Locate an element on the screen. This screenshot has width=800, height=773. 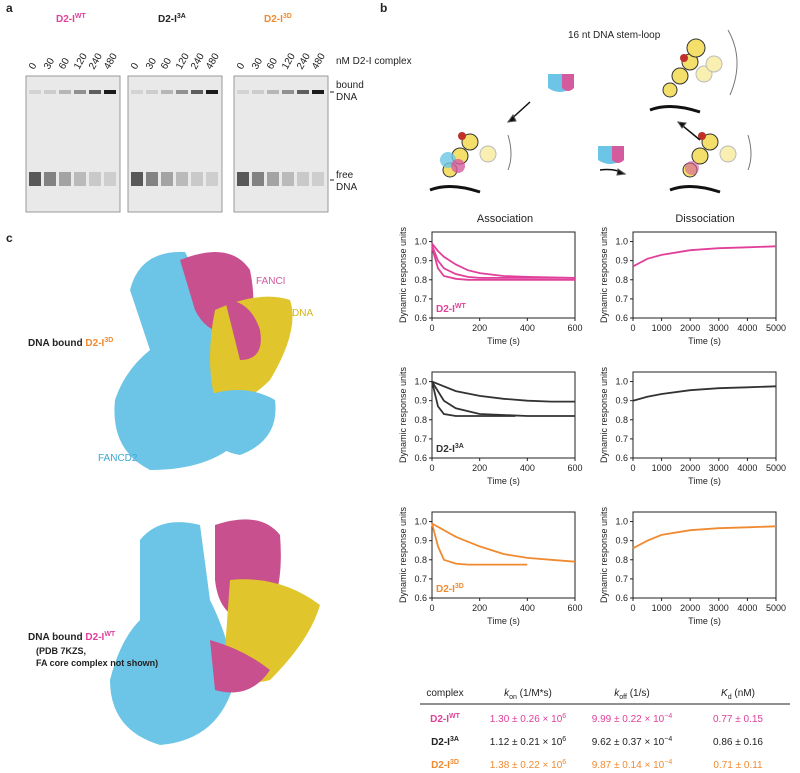
lane-label: 120 is located at coordinates (289, 61).